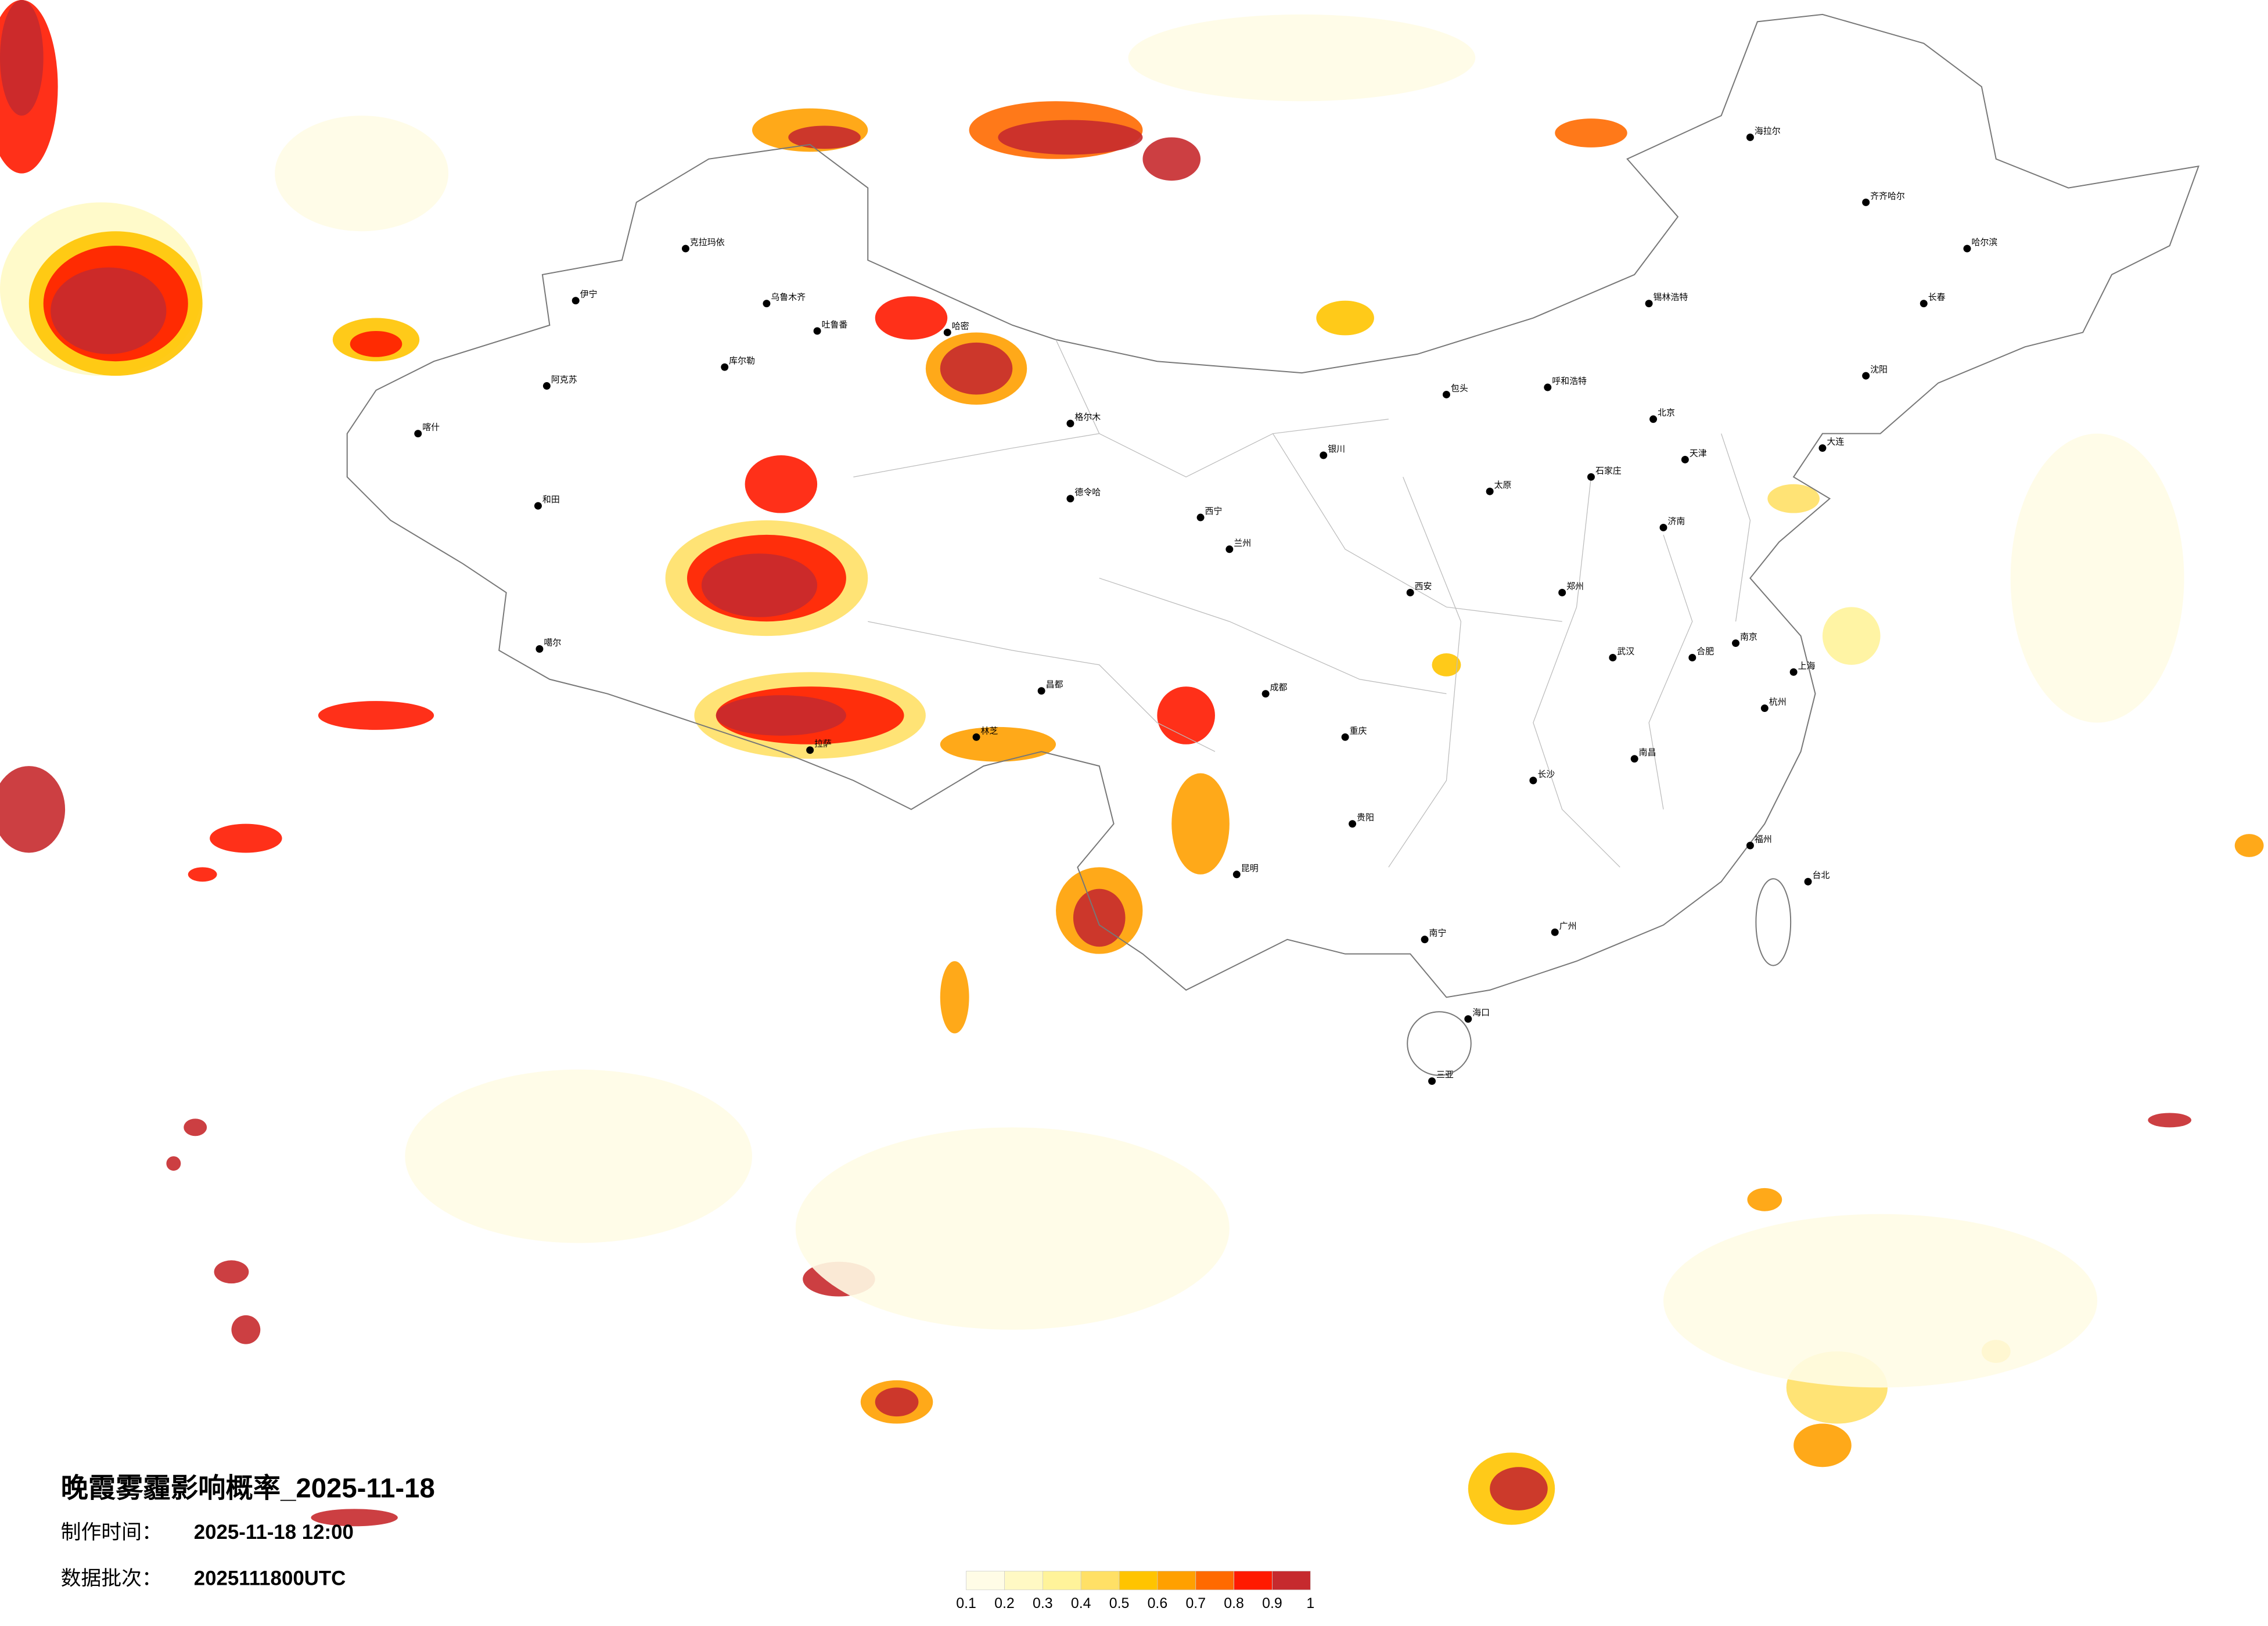  What do you see at coordinates (1279, 688) in the screenshot?
I see `city-label: 成都` at bounding box center [1279, 688].